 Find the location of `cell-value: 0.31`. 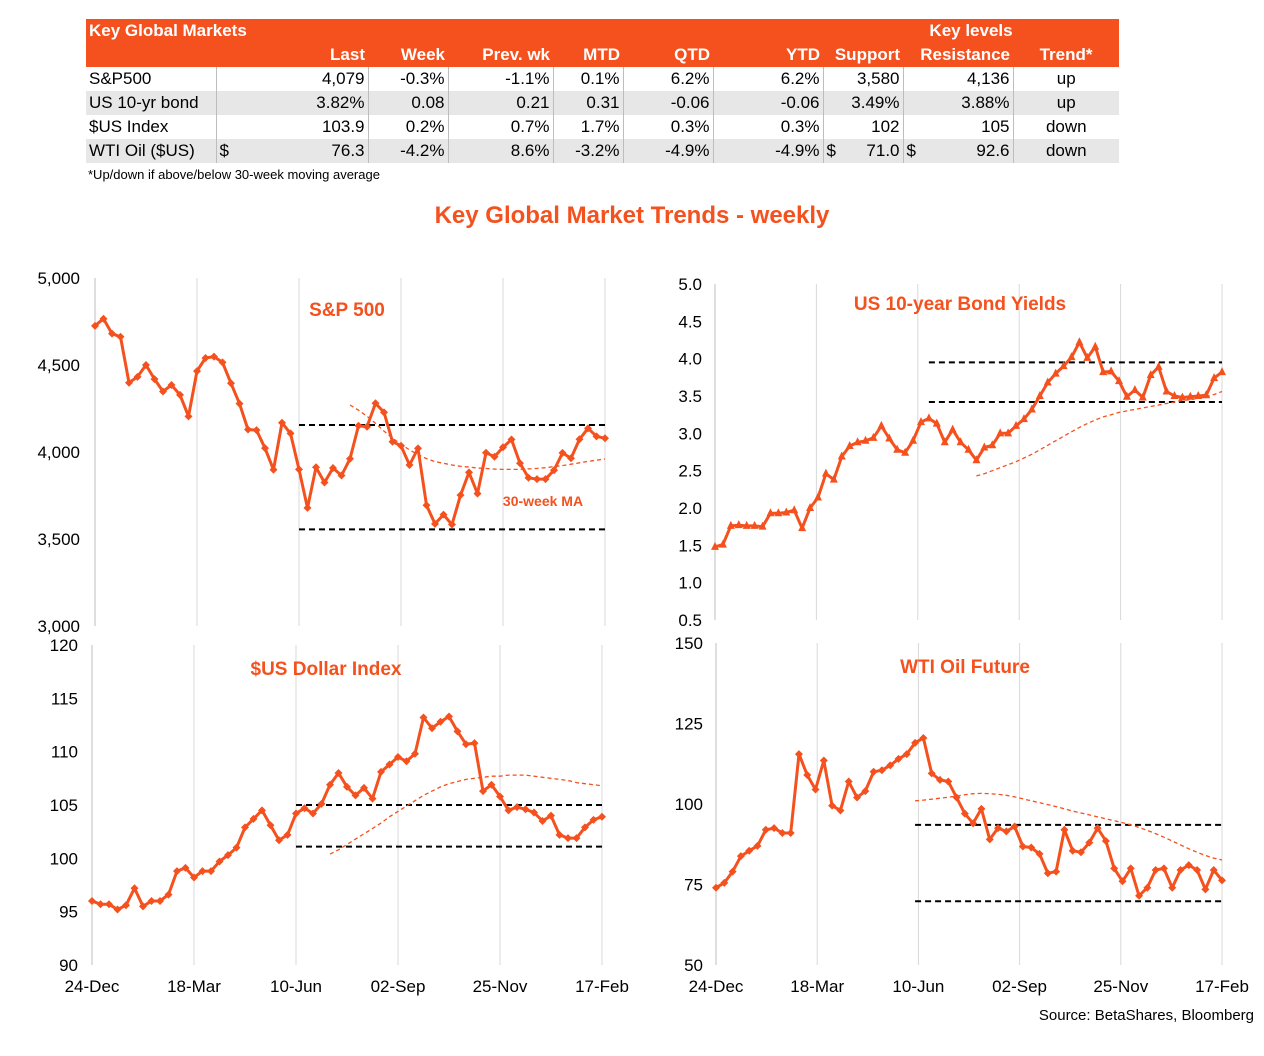

cell-value: 0.31 is located at coordinates (603, 102).